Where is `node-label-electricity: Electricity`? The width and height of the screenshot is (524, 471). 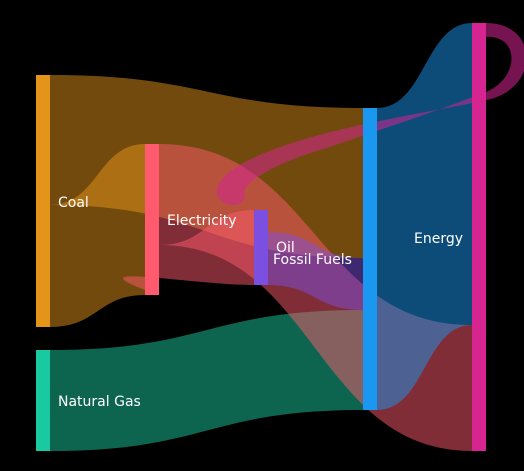
node-label-electricity: Electricity is located at coordinates (202, 221).